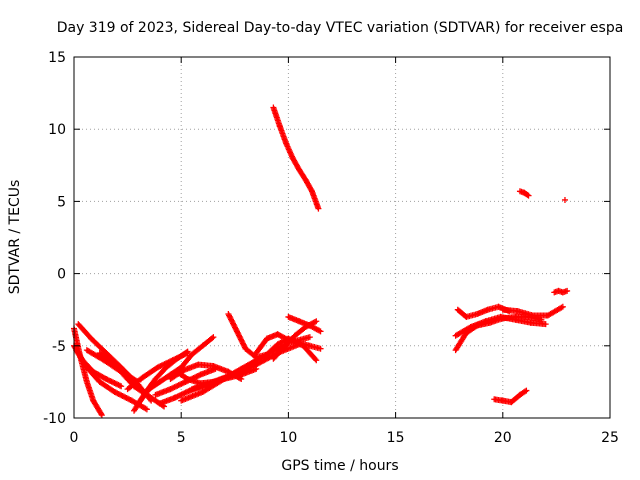 Image resolution: width=640 pixels, height=480 pixels. Describe the element at coordinates (61, 202) in the screenshot. I see `y-tick-label: 5` at that location.